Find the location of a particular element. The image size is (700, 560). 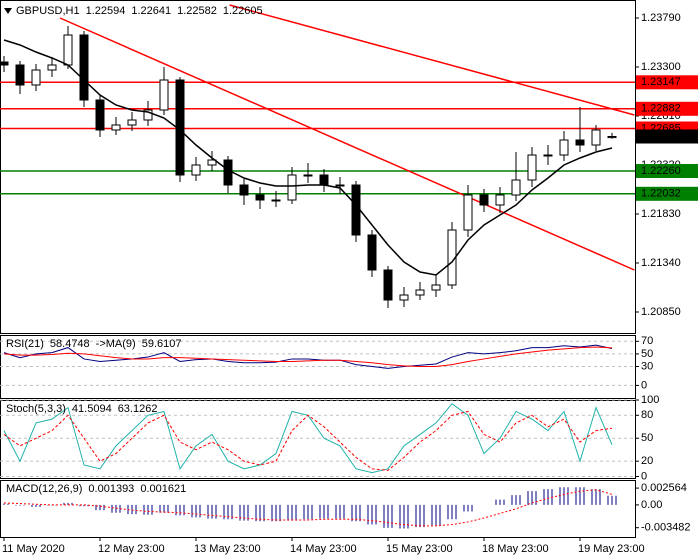

x-tick-label: 12 May 23:00 is located at coordinates (131, 549).